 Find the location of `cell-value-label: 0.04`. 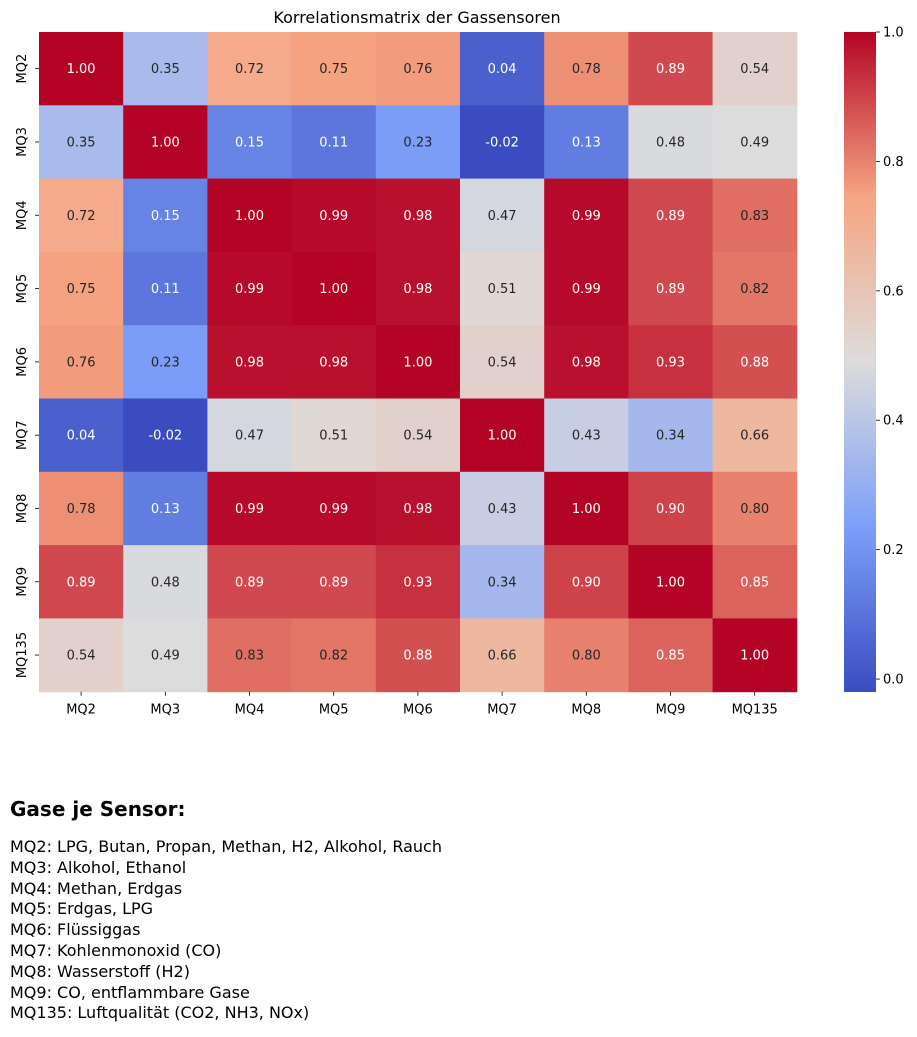

cell-value-label: 0.04 is located at coordinates (502, 69).